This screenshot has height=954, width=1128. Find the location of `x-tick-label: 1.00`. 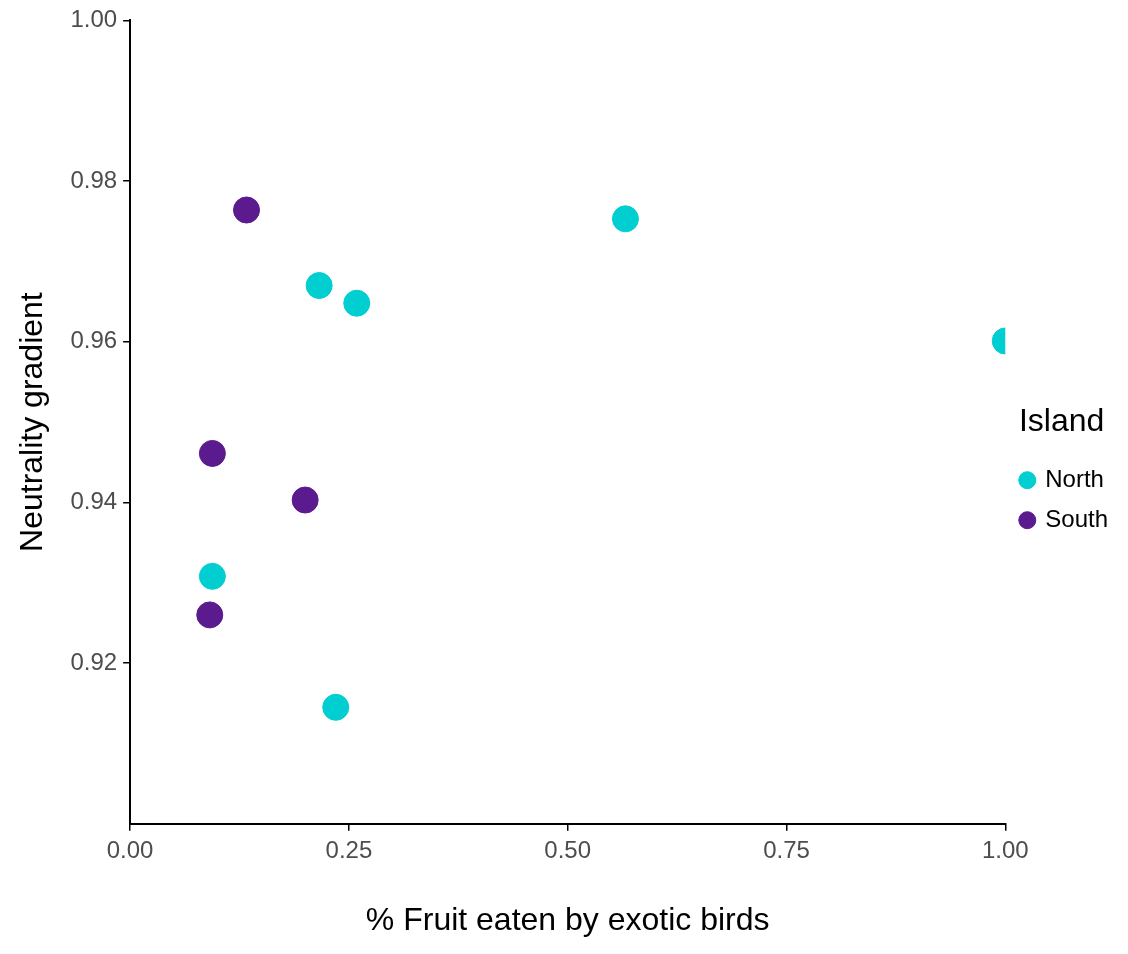

x-tick-label: 1.00 is located at coordinates (1005, 849).